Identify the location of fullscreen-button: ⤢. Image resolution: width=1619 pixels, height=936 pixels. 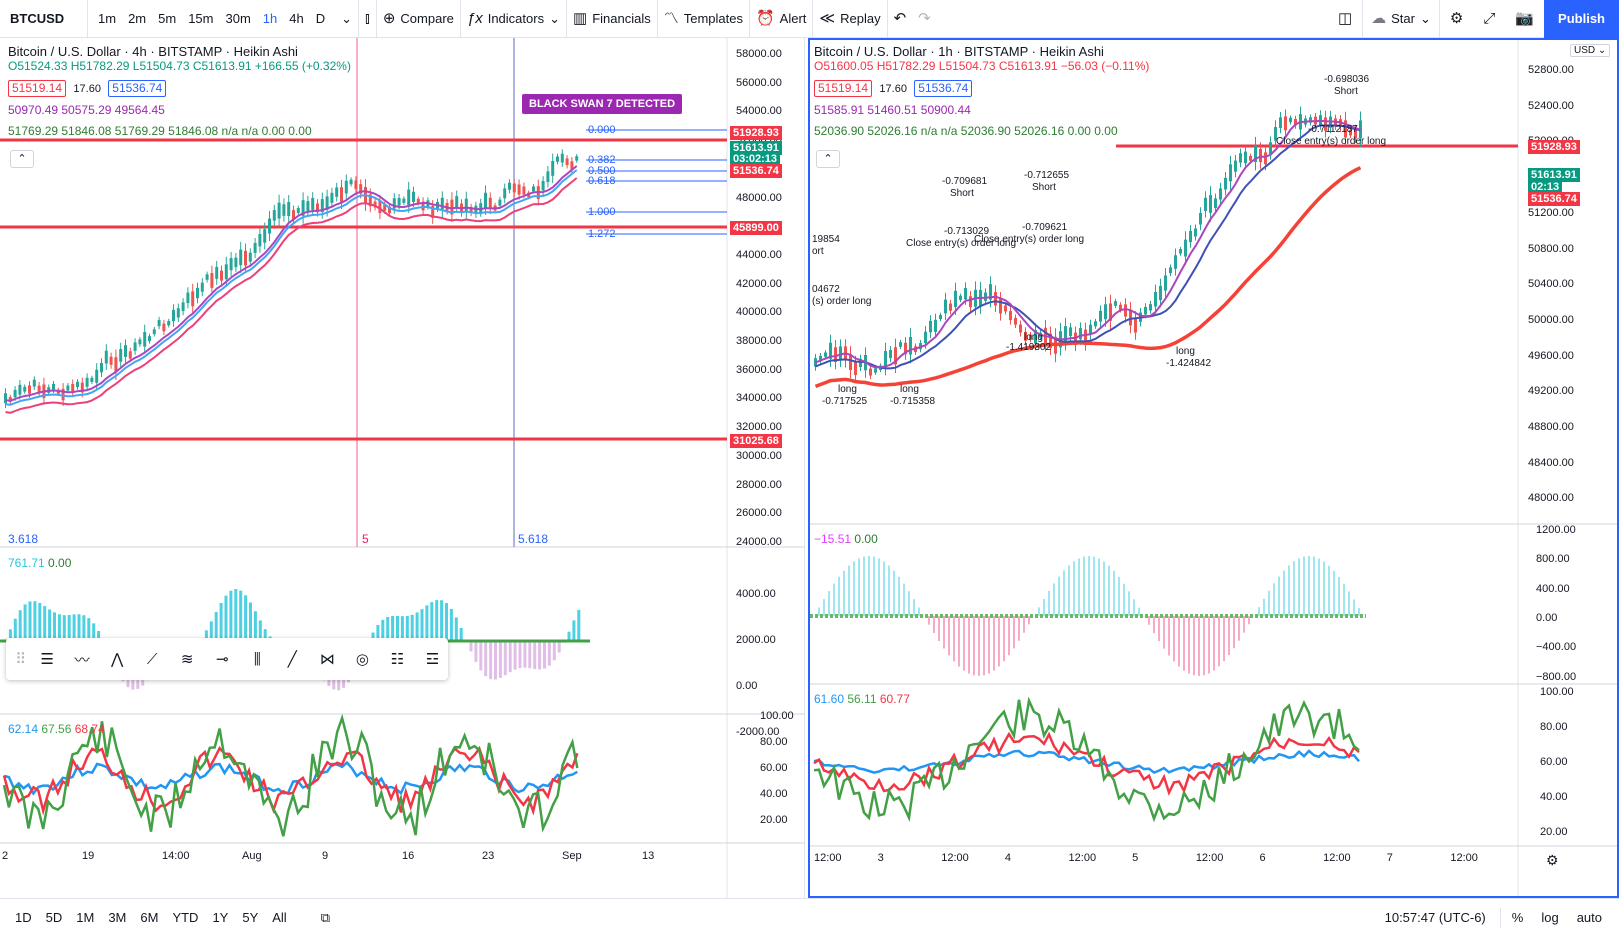
(1489, 19).